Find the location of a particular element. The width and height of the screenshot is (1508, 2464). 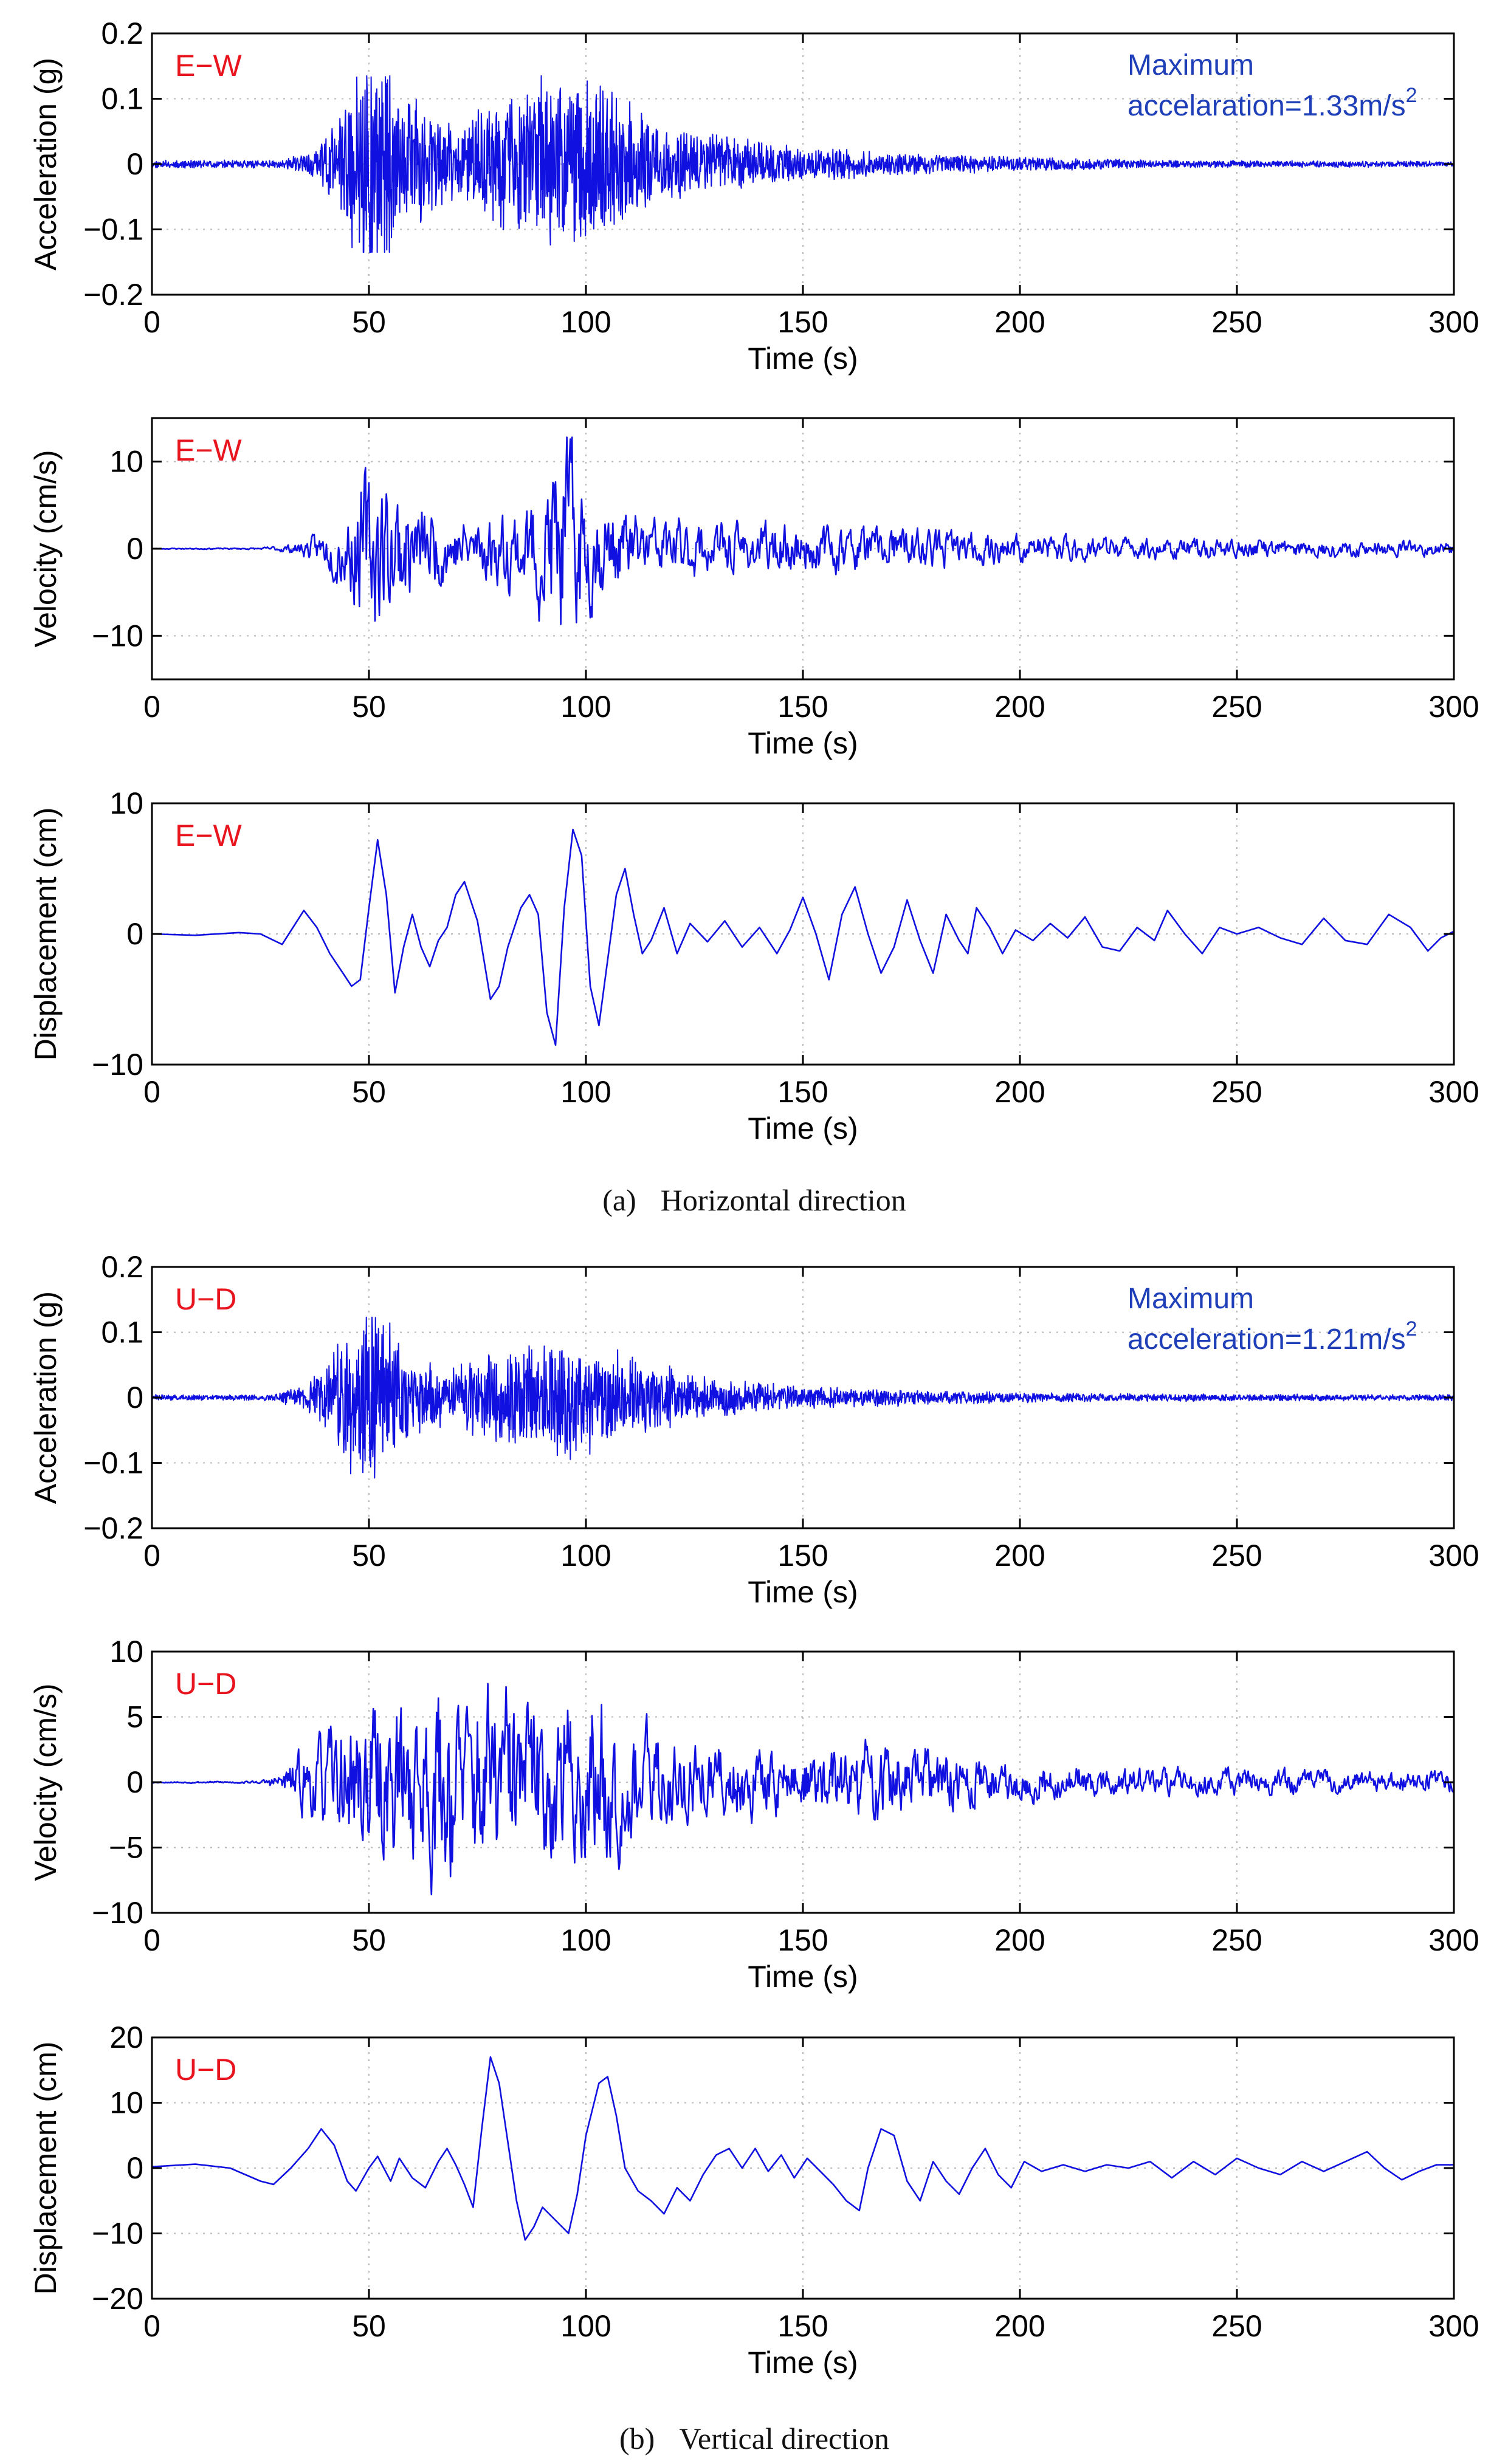

y-tick-label: −5 is located at coordinates (126, 1848).